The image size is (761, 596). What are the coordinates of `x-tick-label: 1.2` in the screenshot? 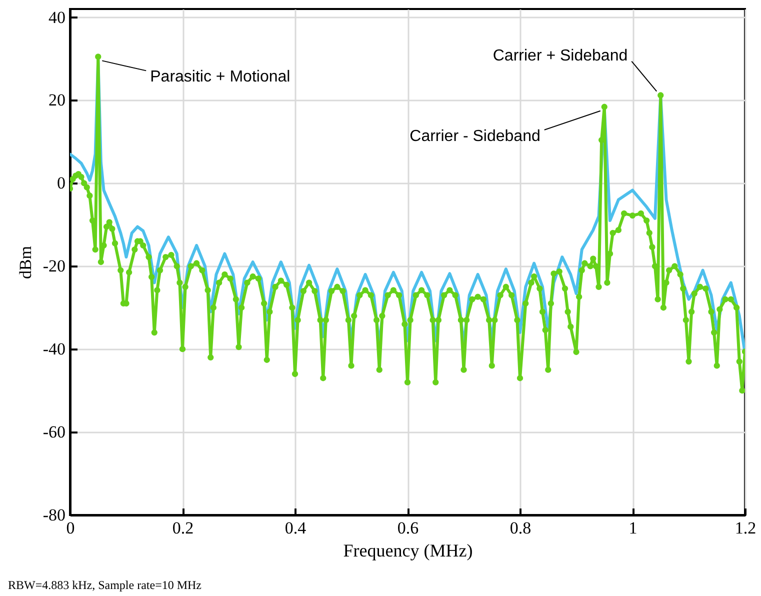 It's located at (745, 528).